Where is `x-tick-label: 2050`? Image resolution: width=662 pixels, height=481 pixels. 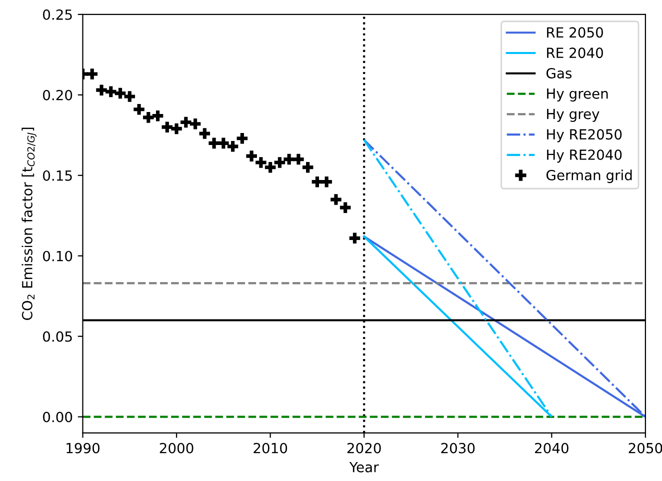 x-tick-label: 2050 is located at coordinates (645, 448).